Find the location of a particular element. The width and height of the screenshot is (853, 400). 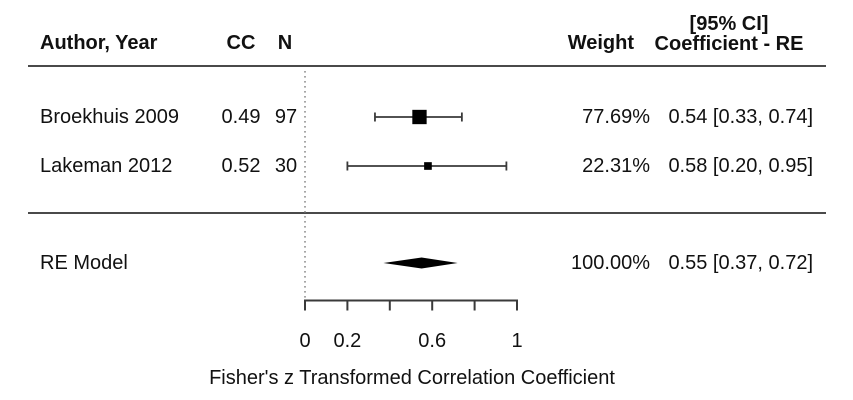

col-header-author: Author, Year is located at coordinates (99, 43).